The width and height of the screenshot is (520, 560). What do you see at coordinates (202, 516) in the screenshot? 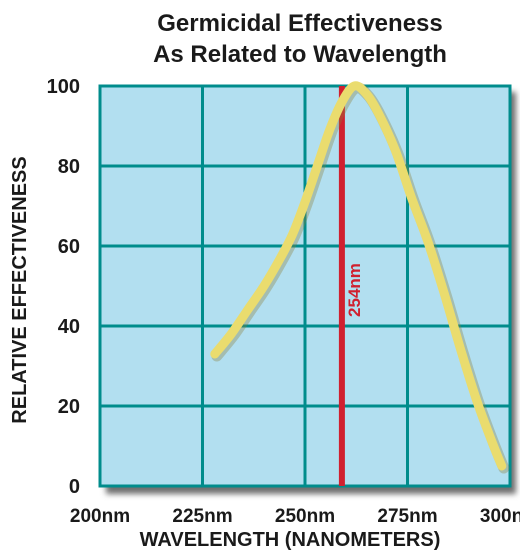
I see `x-tick-label: 225nm` at bounding box center [202, 516].